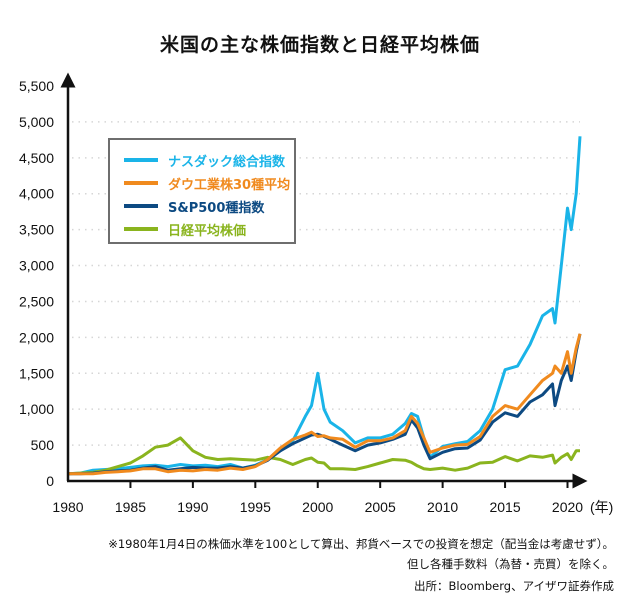 This screenshot has height=600, width=640. What do you see at coordinates (67, 507) in the screenshot?
I see `x-tick-label: 1980` at bounding box center [67, 507].